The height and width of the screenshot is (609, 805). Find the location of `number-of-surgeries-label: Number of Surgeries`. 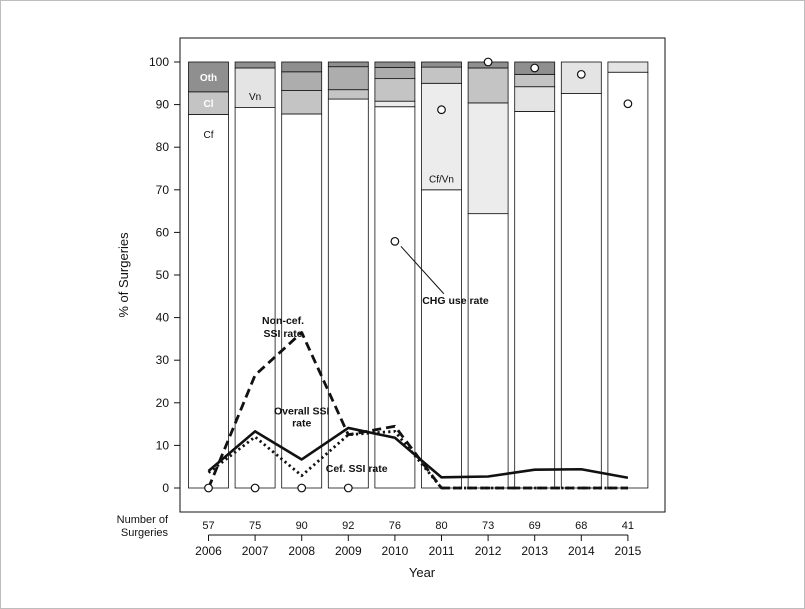

number-of-surgeries-label: Number of Surgeries is located at coordinates (143, 526).